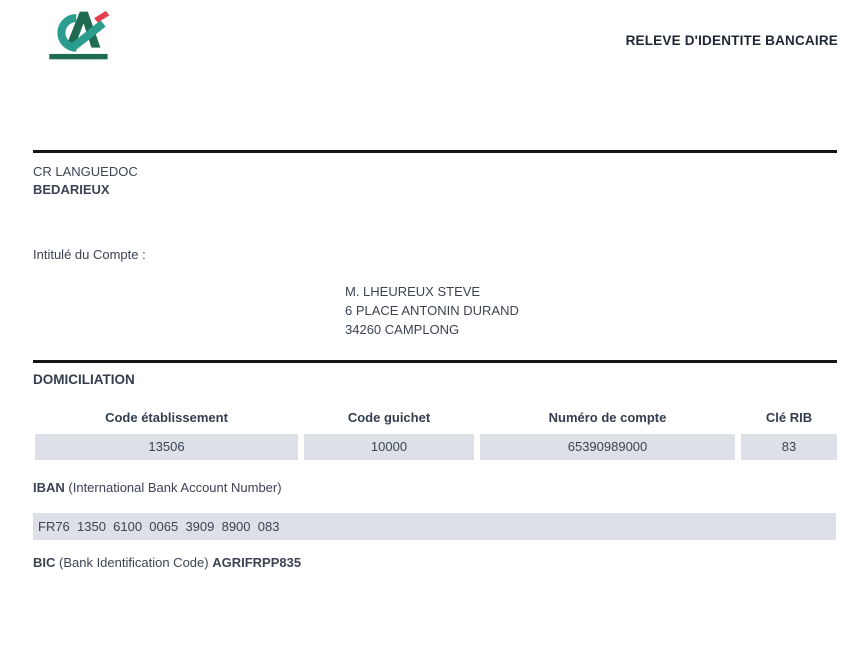 Image resolution: width=860 pixels, height=668 pixels. What do you see at coordinates (85, 171) in the screenshot?
I see `bank-region: CR LANGUEDOC` at bounding box center [85, 171].